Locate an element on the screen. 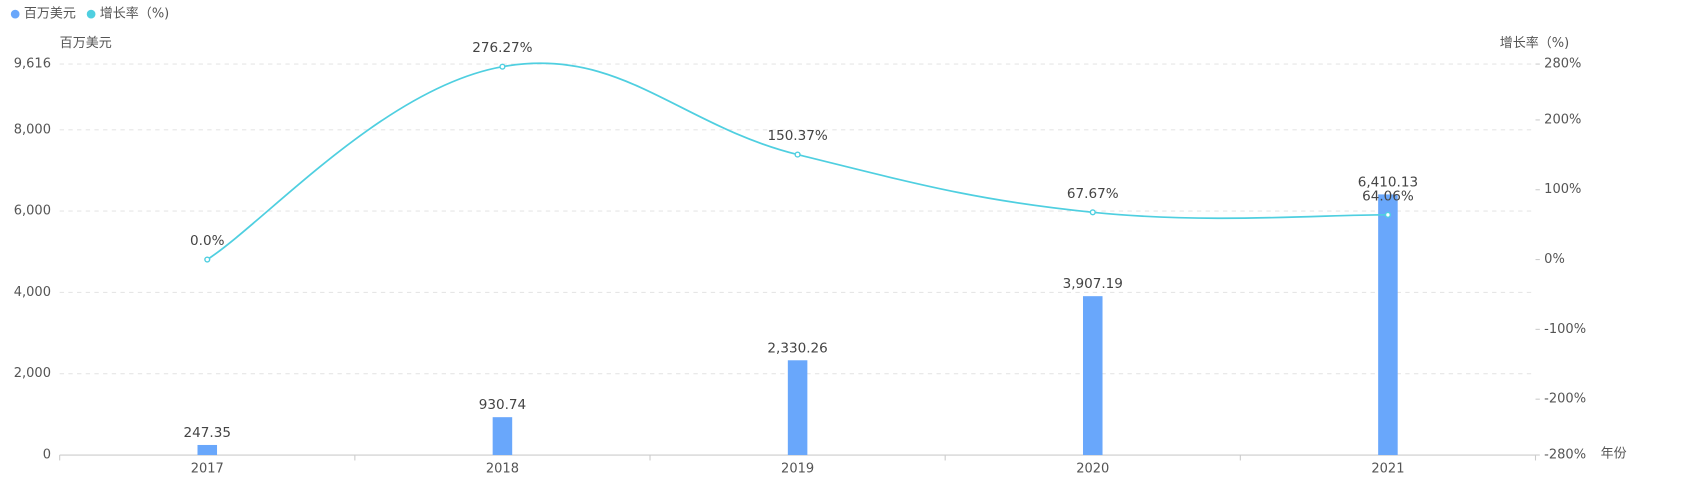  line-value-label: 67.67% is located at coordinates (1093, 194).